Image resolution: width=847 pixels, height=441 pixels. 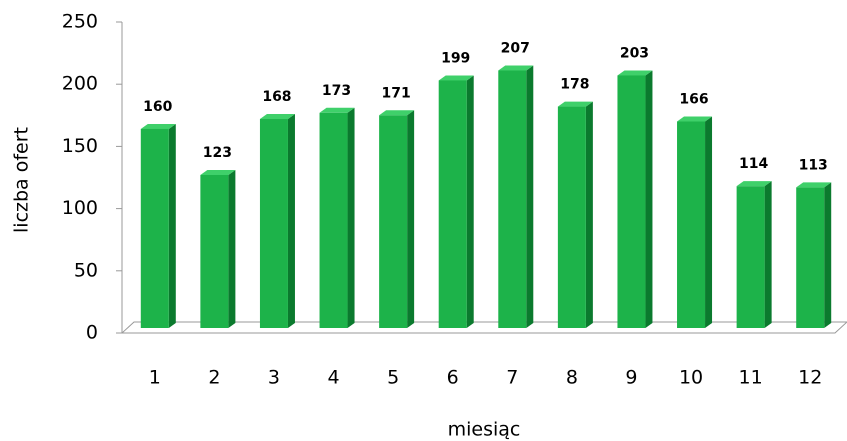 I want to click on y-axis-label: liczba ofert, so click(x=22, y=180).